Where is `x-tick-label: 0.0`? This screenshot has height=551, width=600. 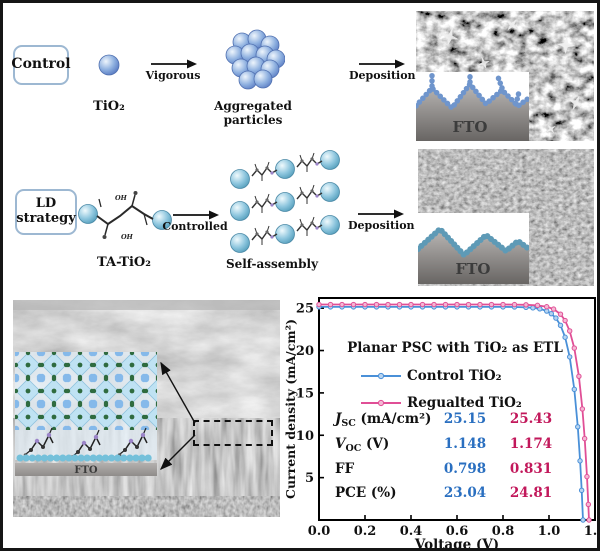 x-tick-label: 0.0 is located at coordinates (319, 531).